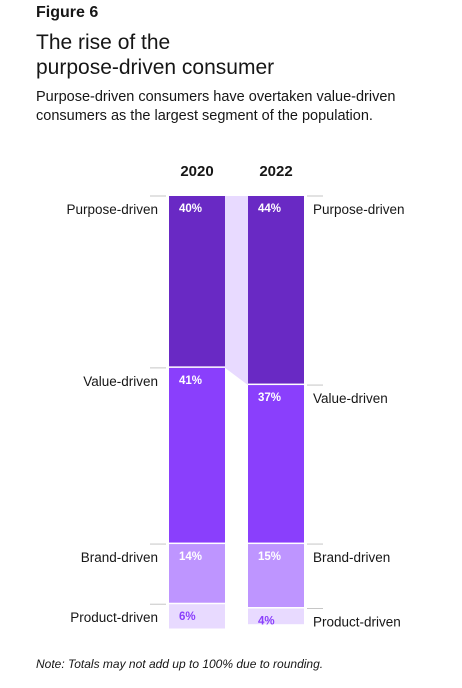 Image resolution: width=462 pixels, height=688 pixels. Describe the element at coordinates (103, 42) in the screenshot. I see `title-line-1: The rise of the` at that location.